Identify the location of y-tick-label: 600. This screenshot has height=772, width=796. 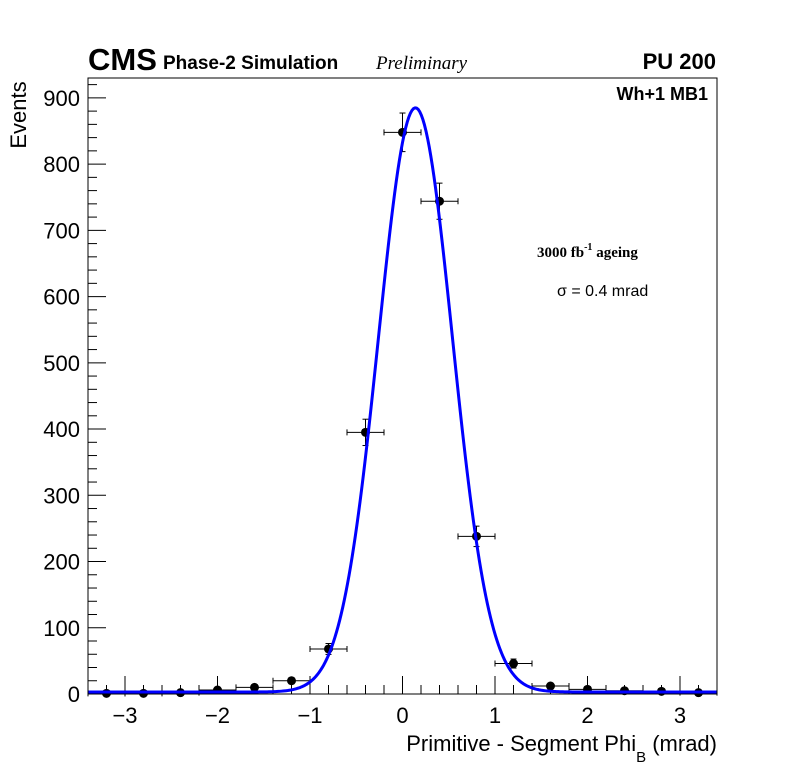
(61, 297).